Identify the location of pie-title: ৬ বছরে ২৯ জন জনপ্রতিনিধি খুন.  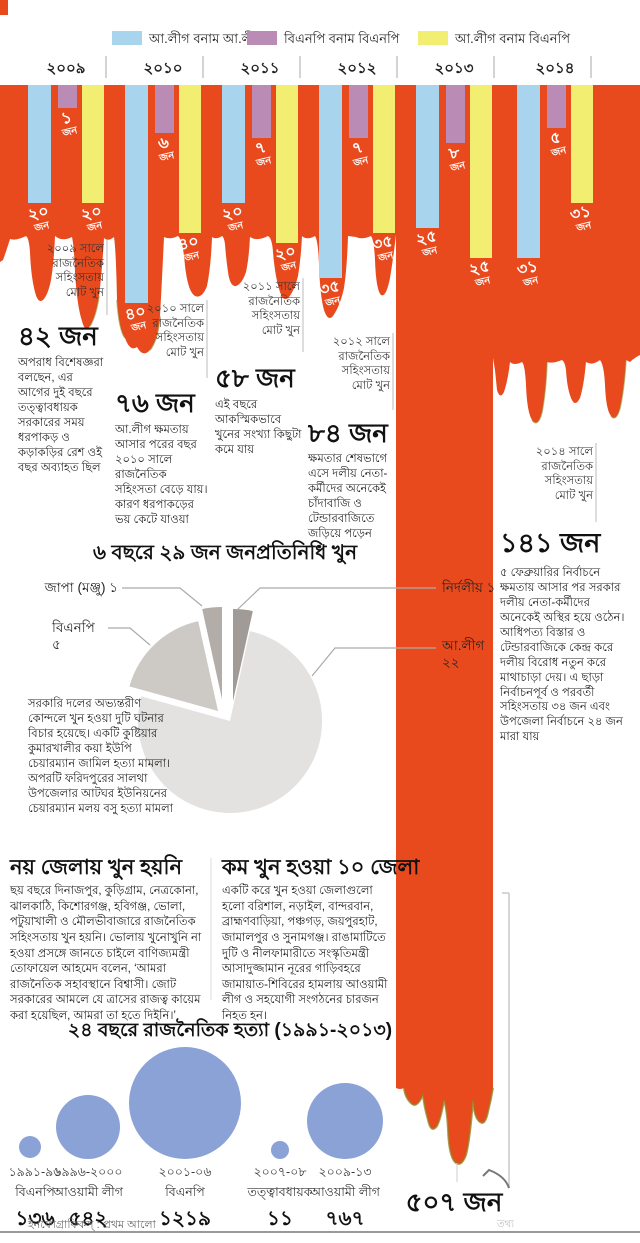
(225, 553).